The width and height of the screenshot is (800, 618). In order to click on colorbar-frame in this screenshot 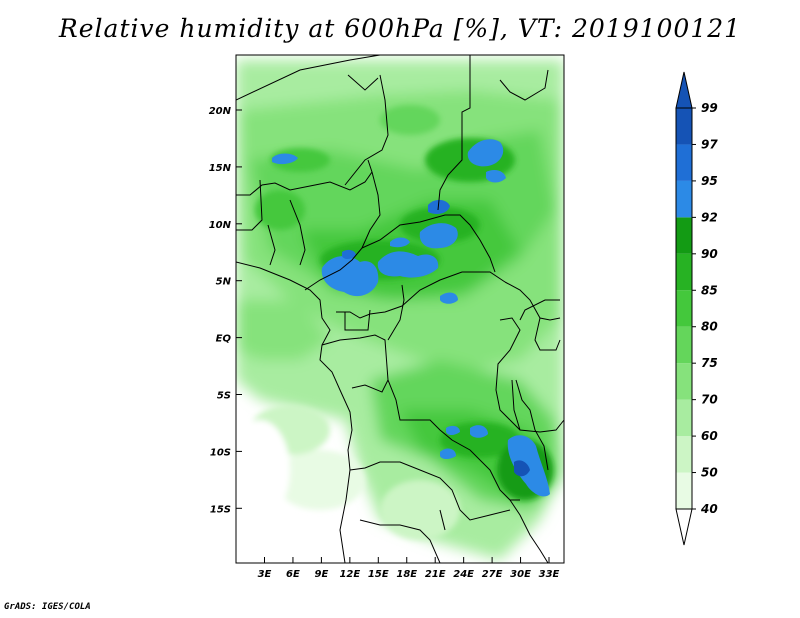, I will do `click(684, 308)`.